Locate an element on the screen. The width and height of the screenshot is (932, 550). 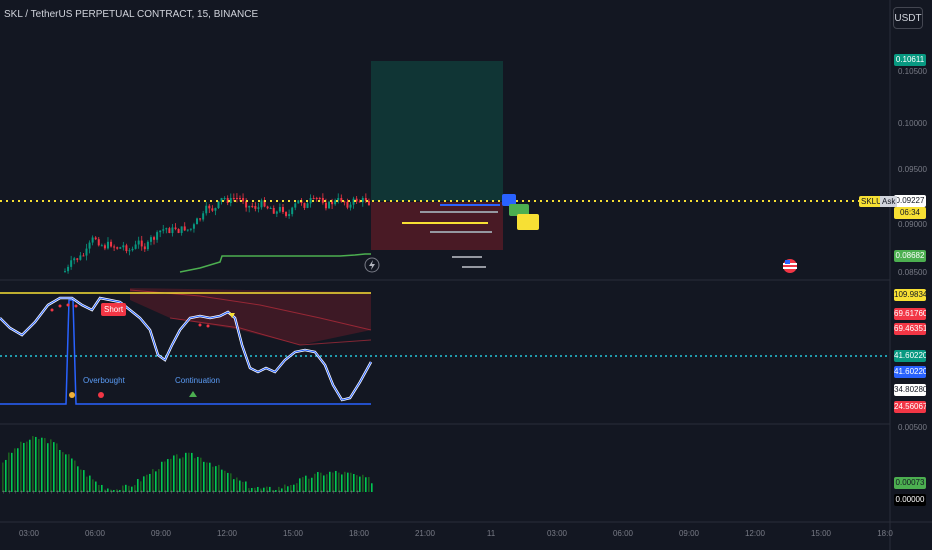
candlestick-series is located at coordinates (217, 233).